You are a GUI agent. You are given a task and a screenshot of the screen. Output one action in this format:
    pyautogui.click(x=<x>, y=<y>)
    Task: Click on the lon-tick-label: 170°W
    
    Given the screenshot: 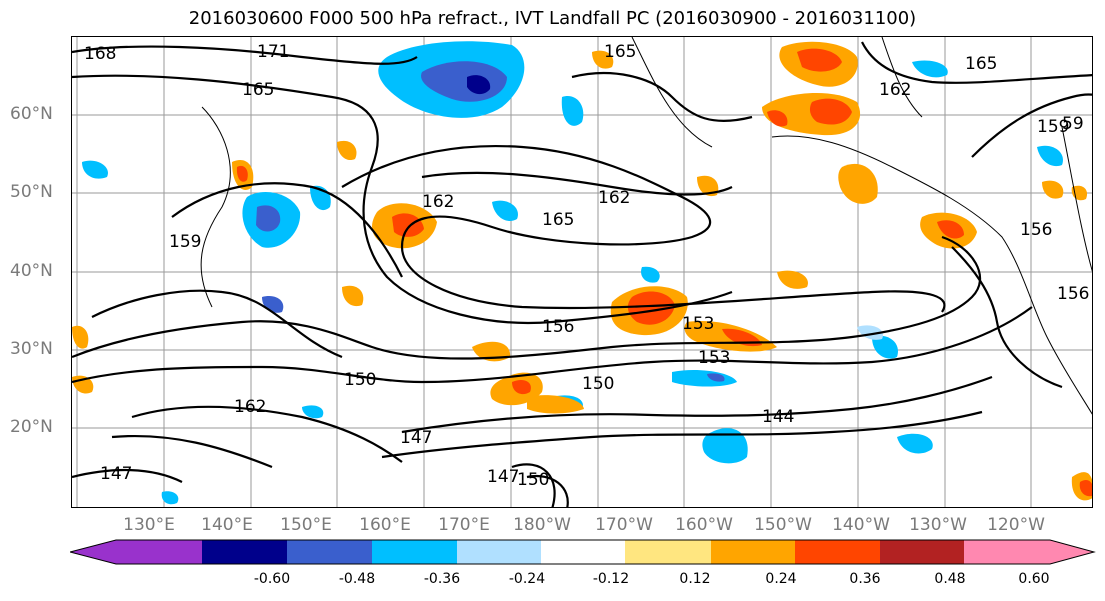 What is the action you would take?
    pyautogui.click(x=624, y=525)
    